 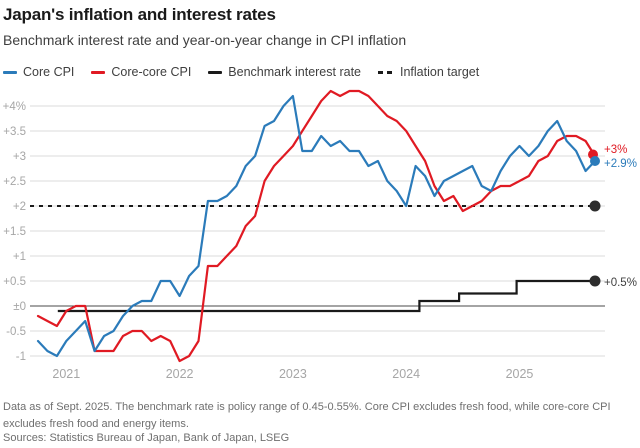 I want to click on x-axis-tick-label: 2021, so click(x=66, y=374).